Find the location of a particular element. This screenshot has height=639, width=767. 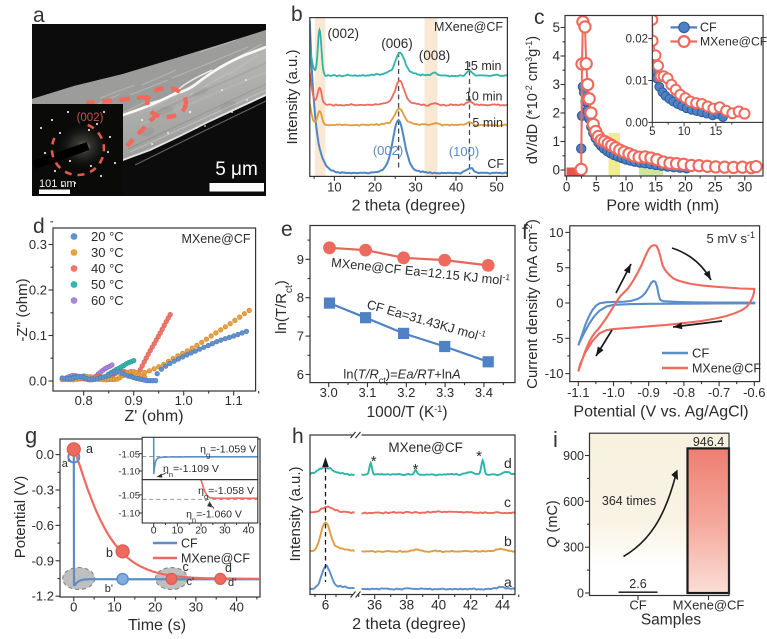

svg-text: 900 is located at coordinates (573, 456).